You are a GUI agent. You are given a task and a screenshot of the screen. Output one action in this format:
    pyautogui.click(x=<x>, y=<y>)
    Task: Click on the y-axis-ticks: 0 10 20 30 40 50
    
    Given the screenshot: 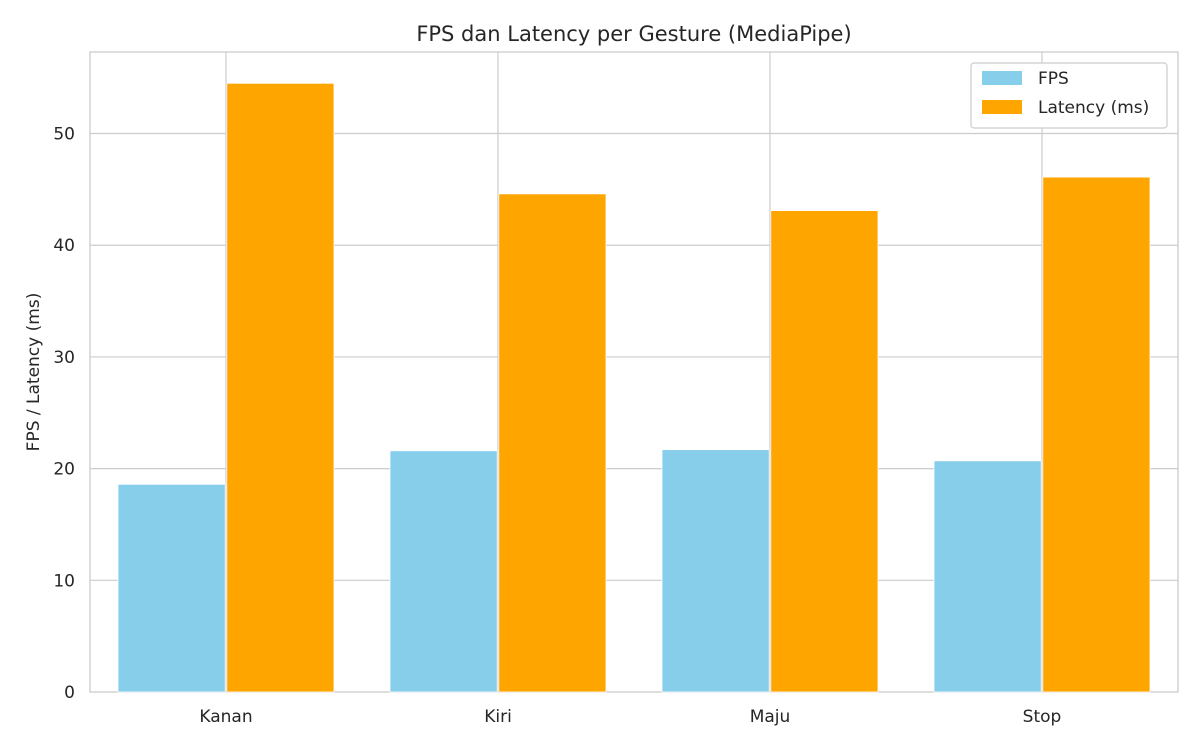 What is the action you would take?
    pyautogui.click(x=64, y=414)
    